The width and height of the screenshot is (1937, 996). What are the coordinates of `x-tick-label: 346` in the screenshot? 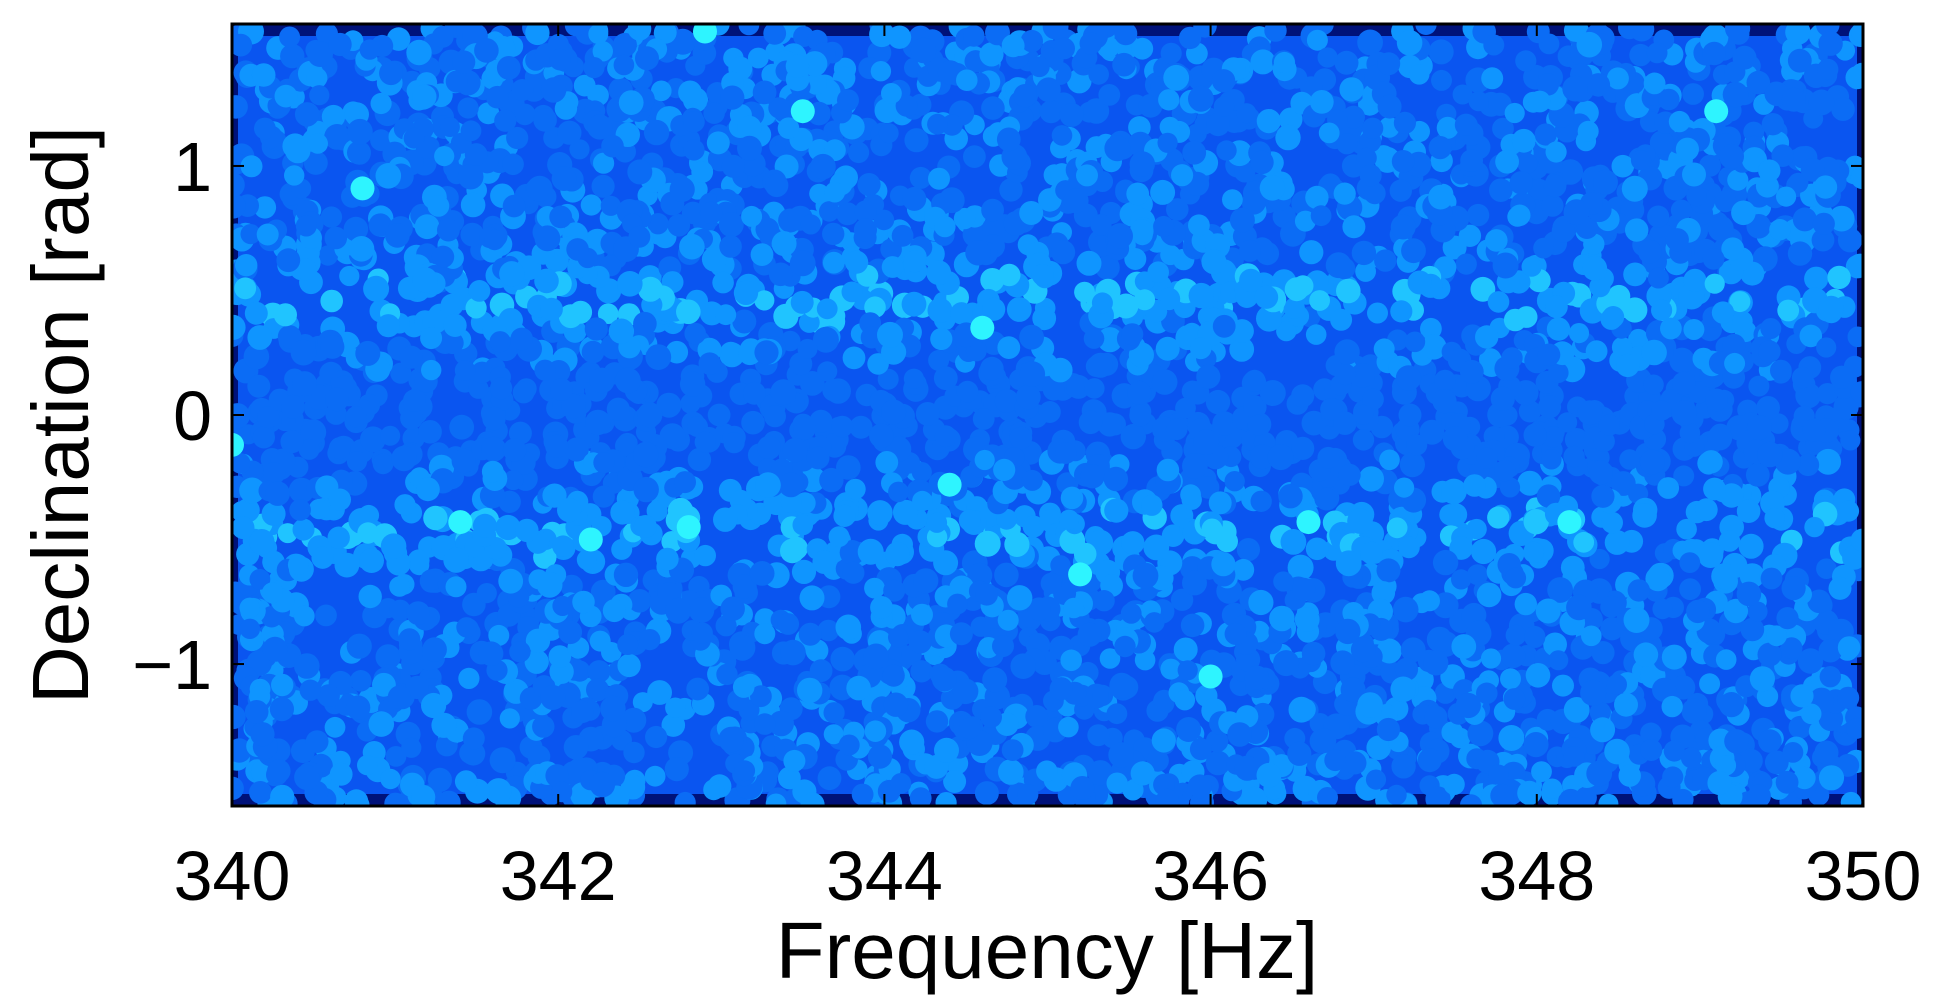 It's located at (1210, 876).